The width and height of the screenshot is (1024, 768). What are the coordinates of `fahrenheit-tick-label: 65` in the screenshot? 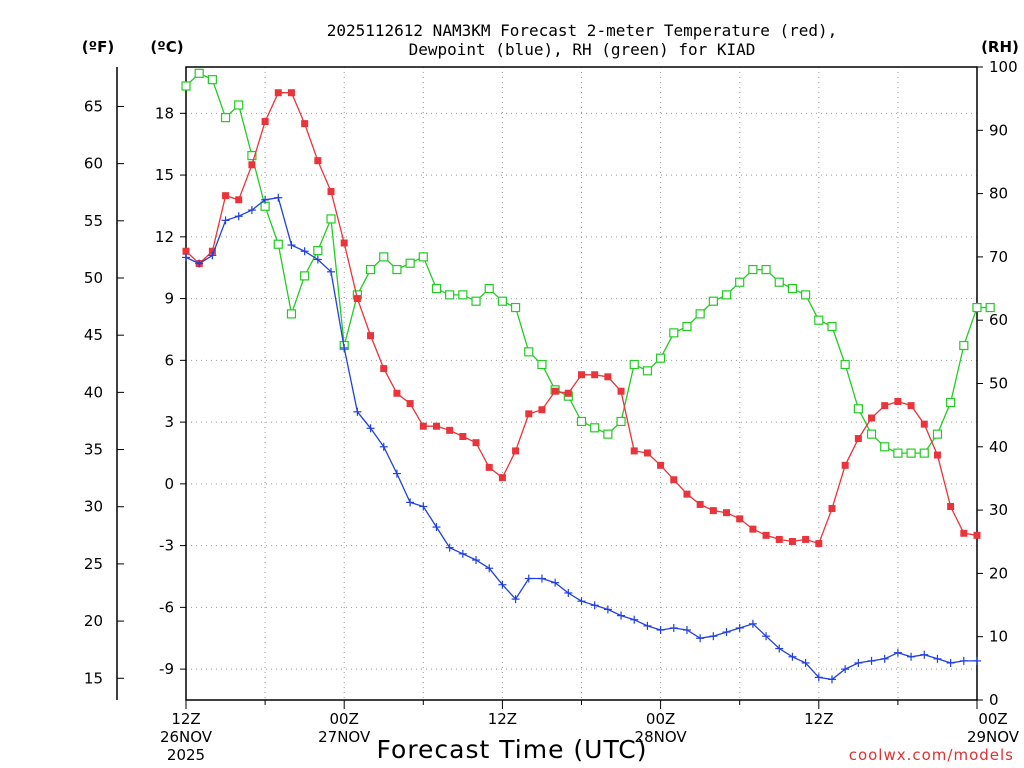 It's located at (93, 106).